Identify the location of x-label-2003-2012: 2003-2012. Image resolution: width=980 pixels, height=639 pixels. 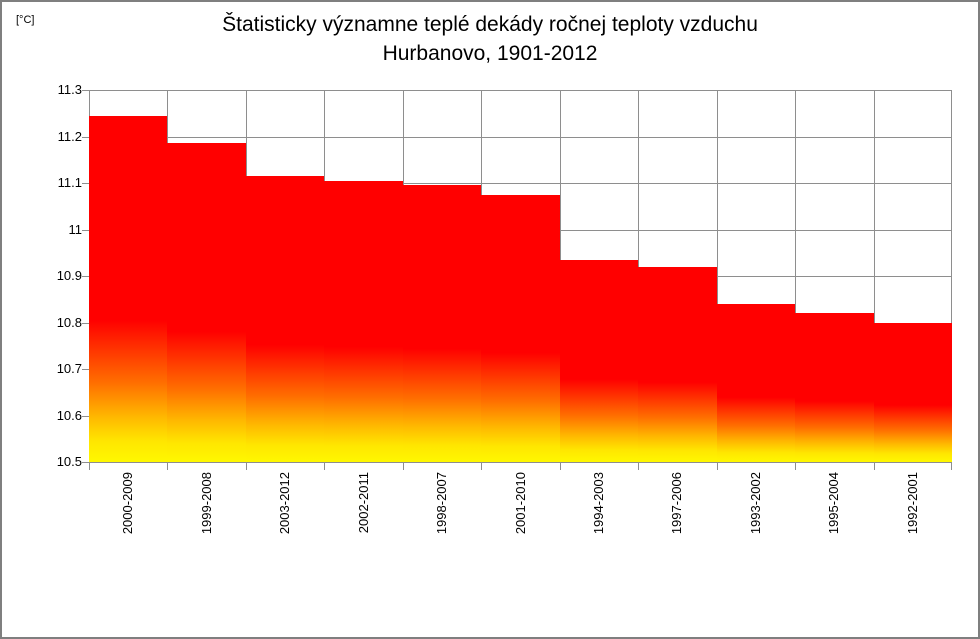
(285, 503).